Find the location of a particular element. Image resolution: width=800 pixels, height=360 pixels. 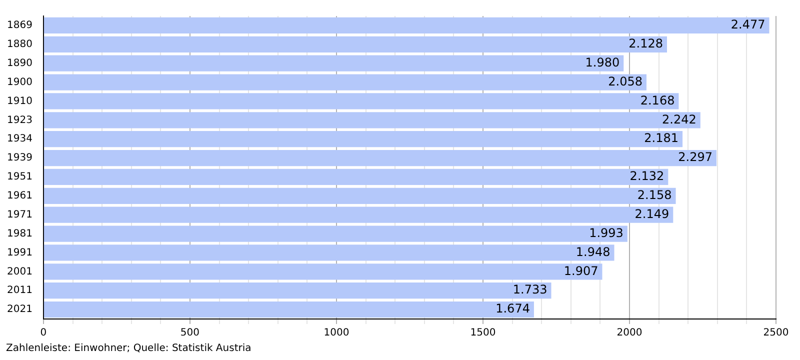

data-label: 1.980 is located at coordinates (602, 62).